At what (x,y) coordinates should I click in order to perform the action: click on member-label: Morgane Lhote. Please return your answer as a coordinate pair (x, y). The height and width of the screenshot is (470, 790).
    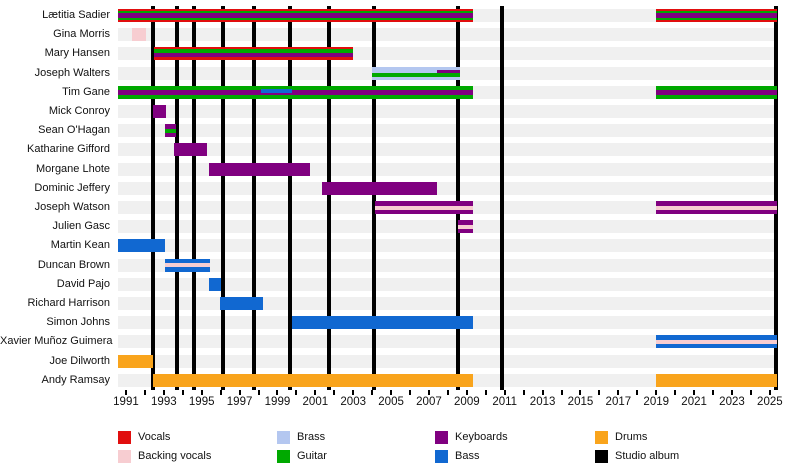
    Looking at the image, I should click on (73, 168).